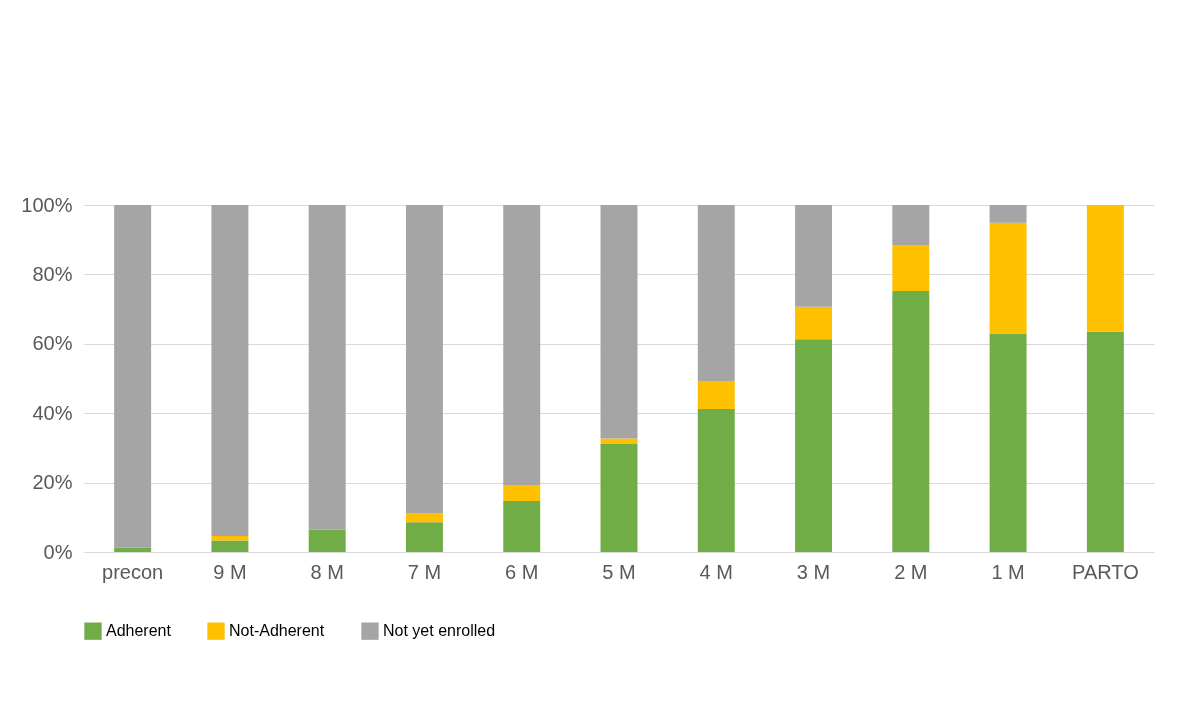 The image size is (1201, 709). I want to click on x-tick-label: 3 M, so click(813, 571).